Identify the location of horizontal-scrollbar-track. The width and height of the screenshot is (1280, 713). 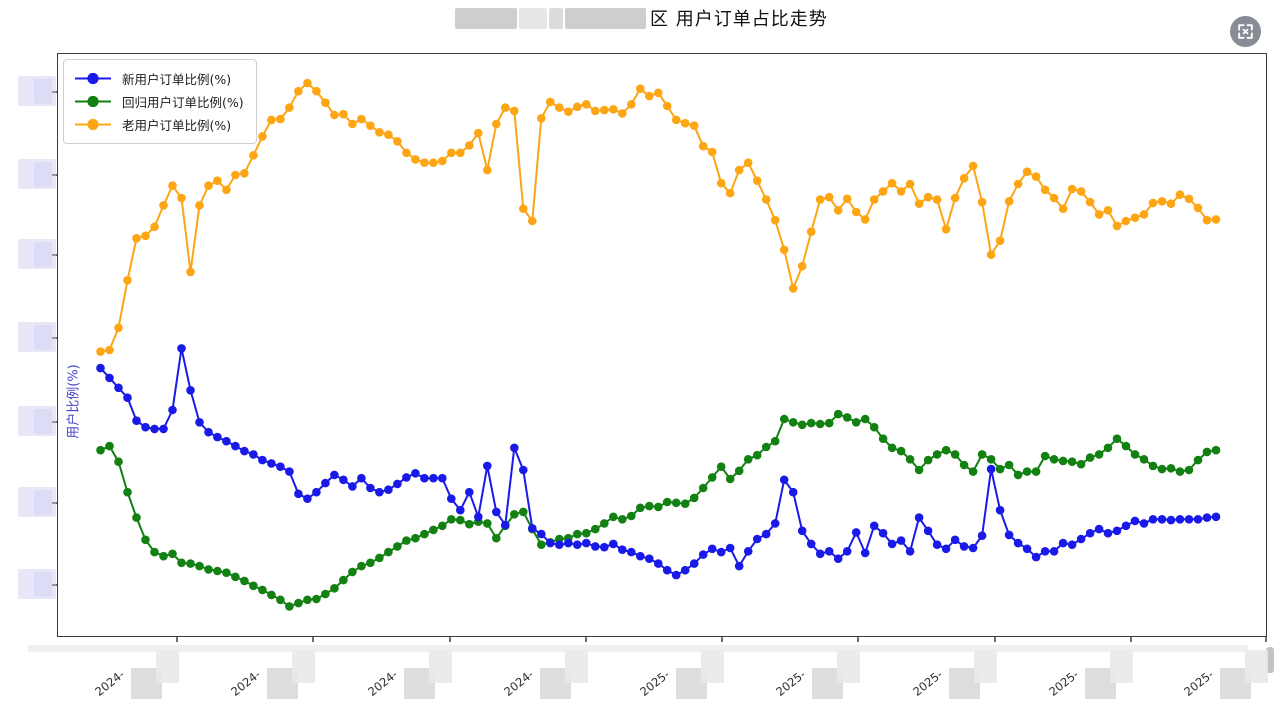
(638, 648).